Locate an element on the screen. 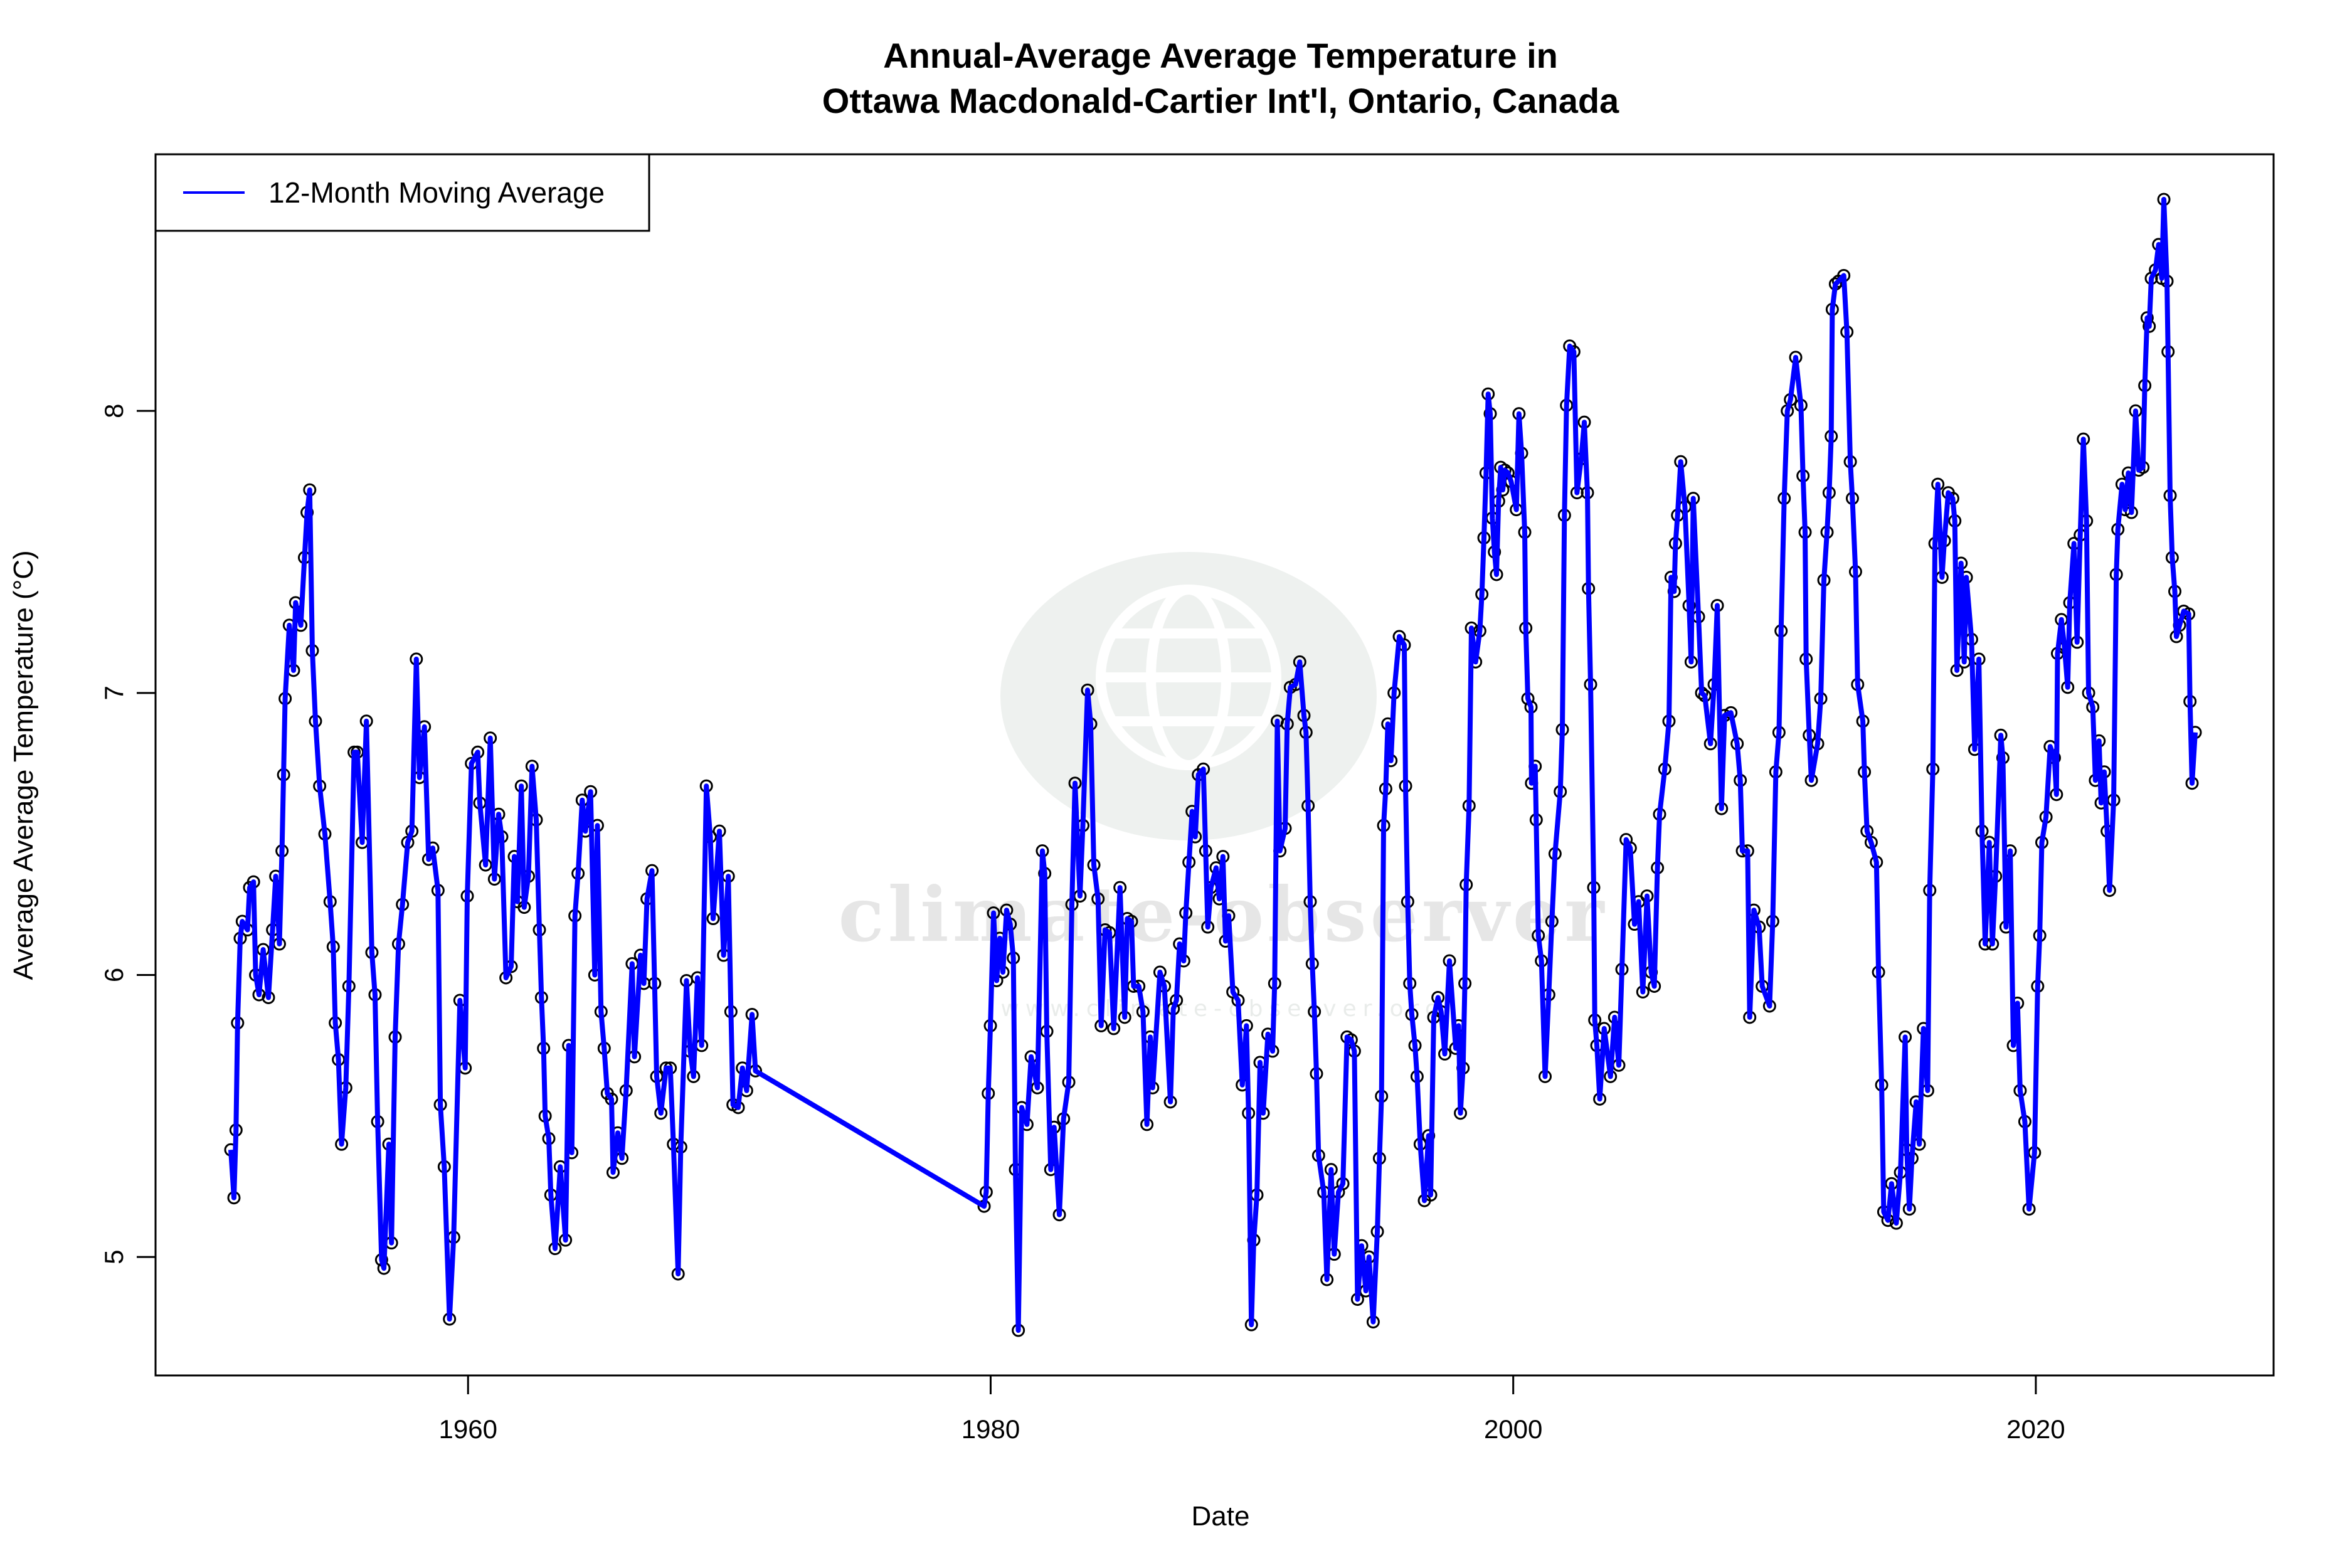 The image size is (2352, 1568). watermark-url: www.climate-observer.org is located at coordinates (1222, 1009).